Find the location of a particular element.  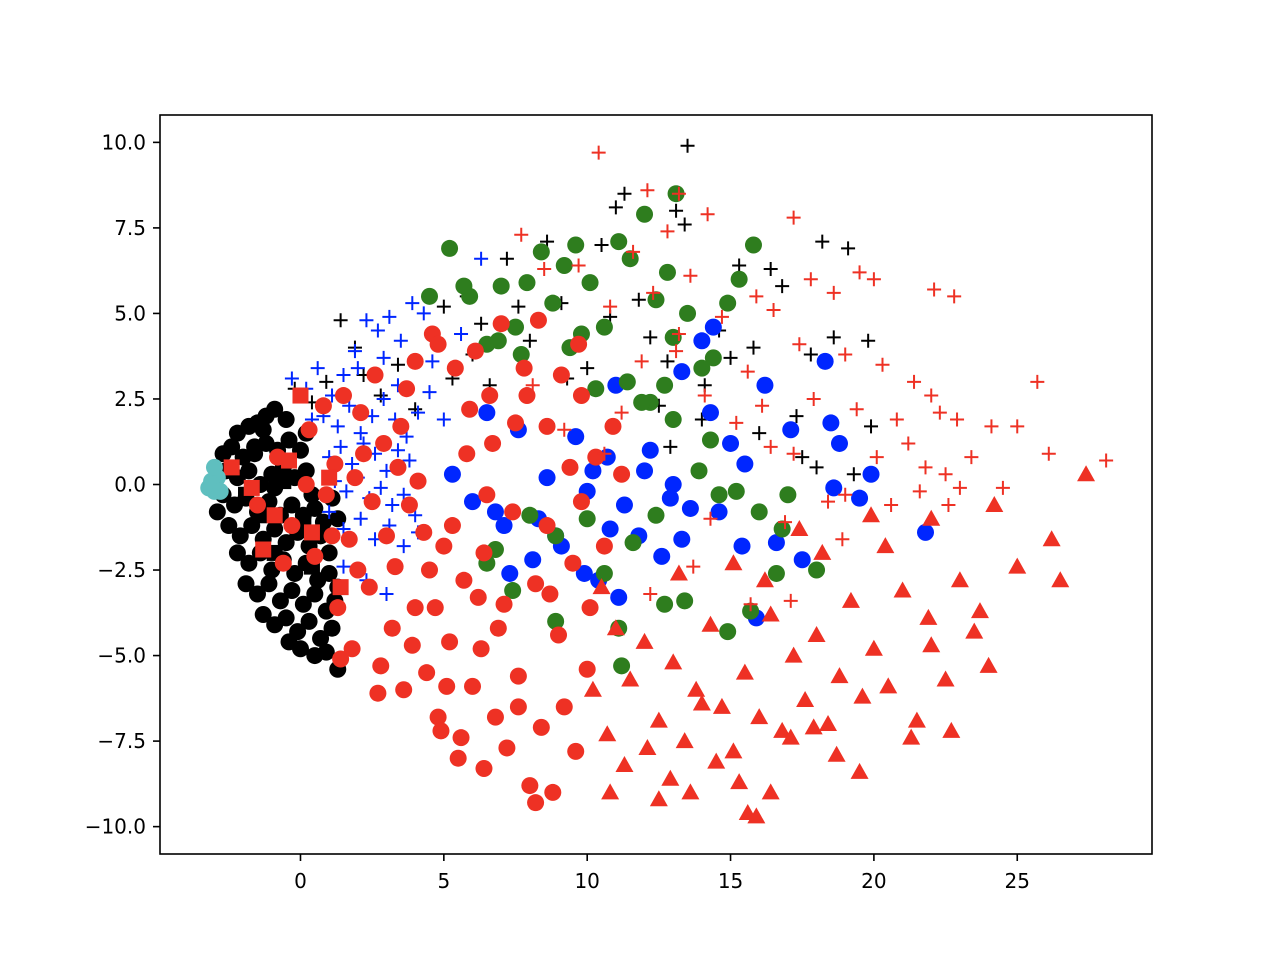

y-axis: 10.0 7.5 5.0 2.5 0.0 −2.5 −5.0 −7.5 −10.0 is located at coordinates (122, 484).